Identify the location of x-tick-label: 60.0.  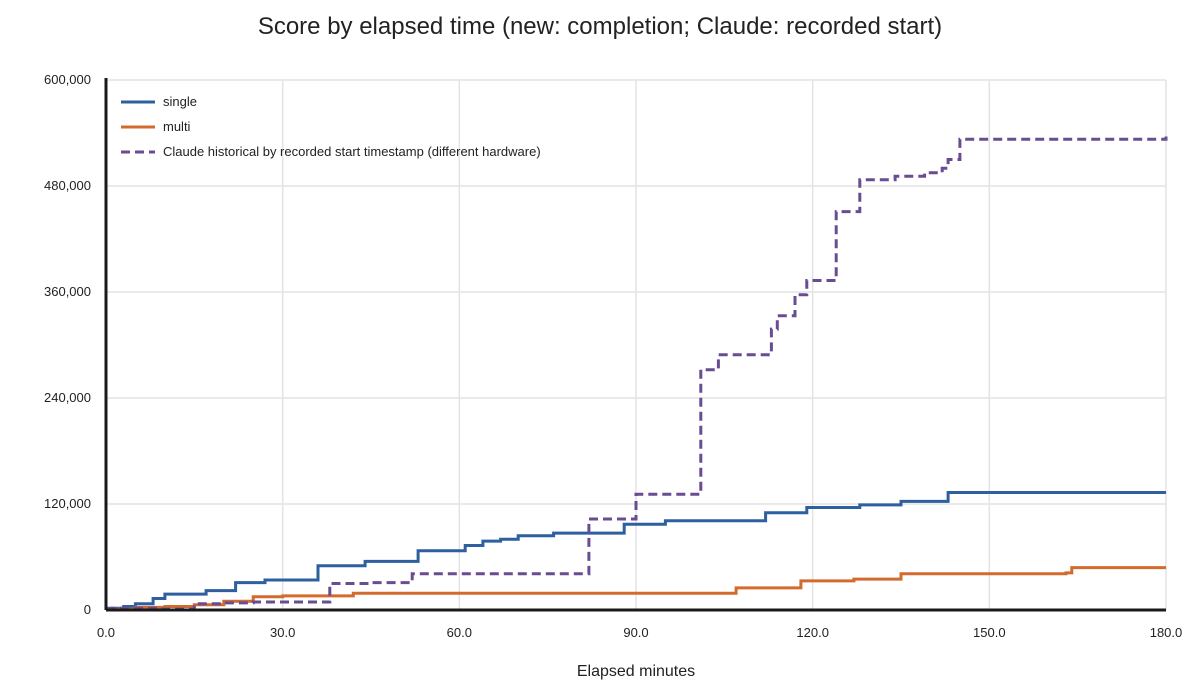
(459, 632).